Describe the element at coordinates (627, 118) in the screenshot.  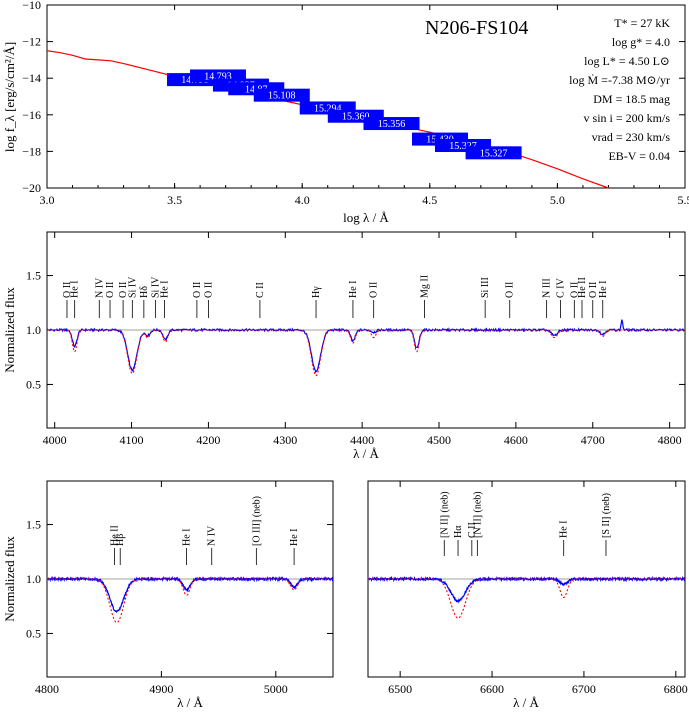
I see `param-vsini: v sin i = 200 km/s` at that location.